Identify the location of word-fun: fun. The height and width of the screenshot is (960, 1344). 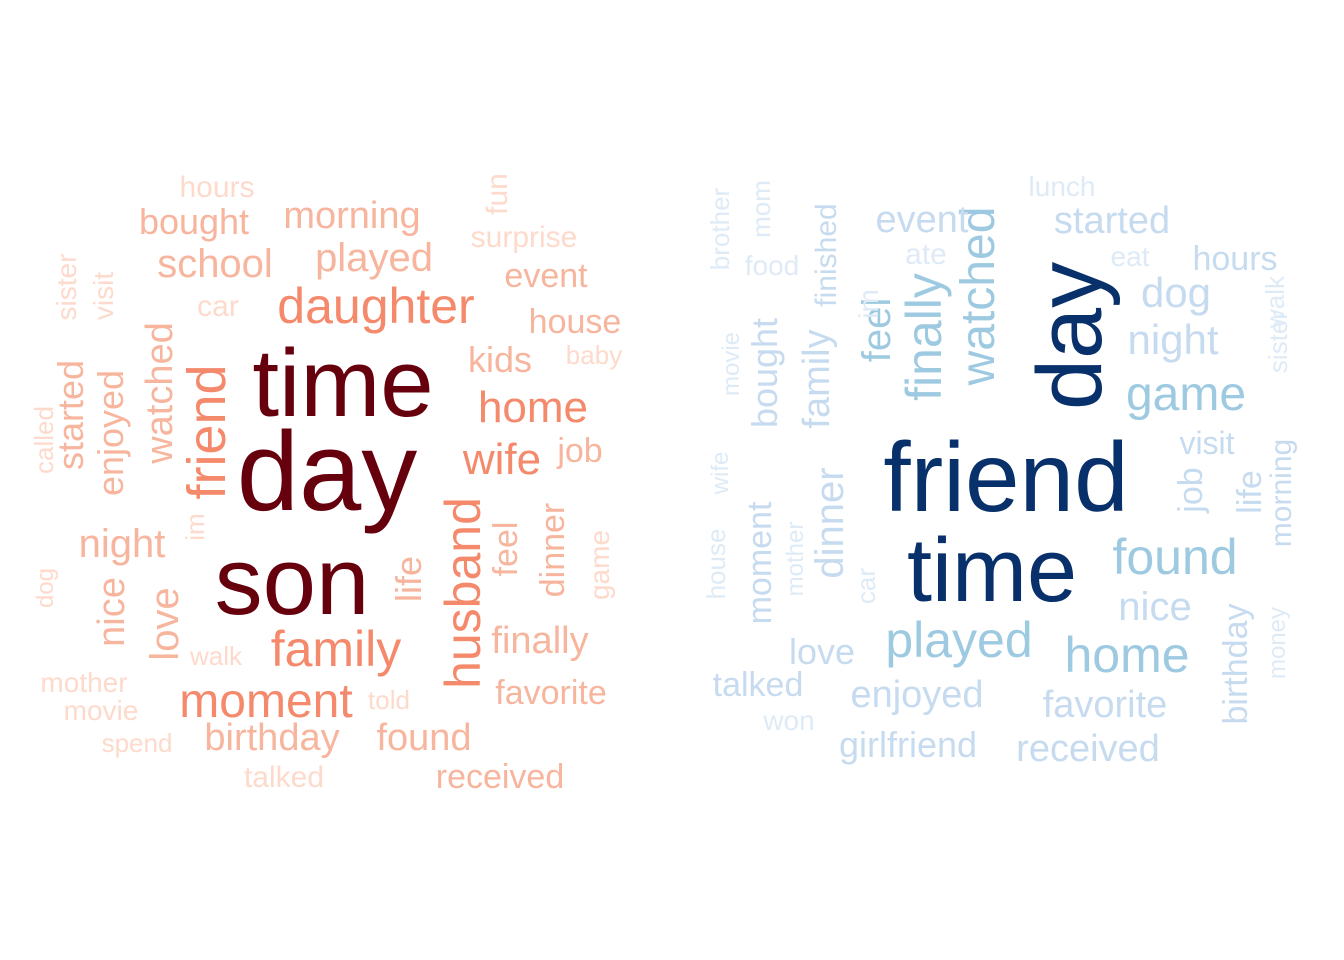
(497, 194).